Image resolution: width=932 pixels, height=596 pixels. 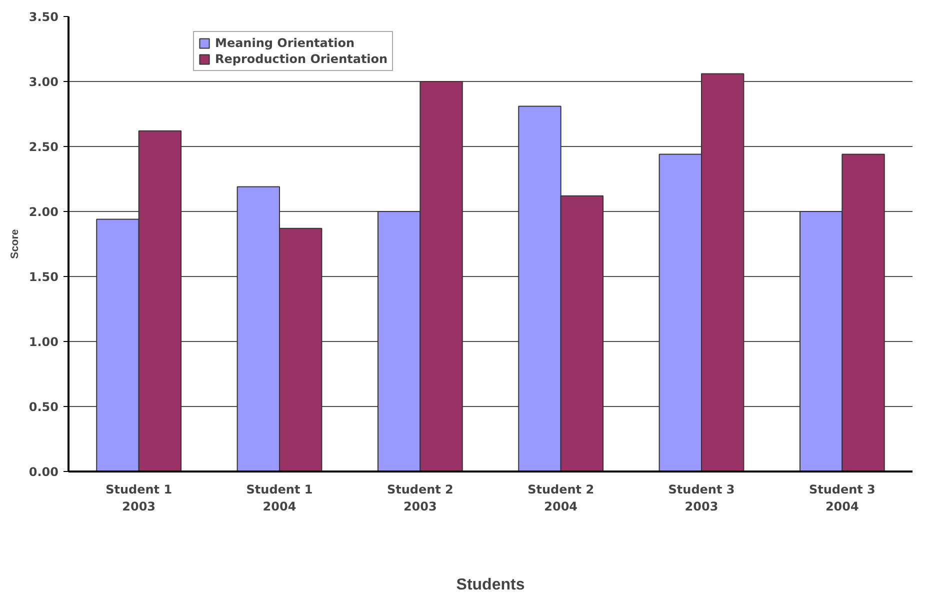 What do you see at coordinates (43, 17) in the screenshot?
I see `y-tick-label: 3.50` at bounding box center [43, 17].